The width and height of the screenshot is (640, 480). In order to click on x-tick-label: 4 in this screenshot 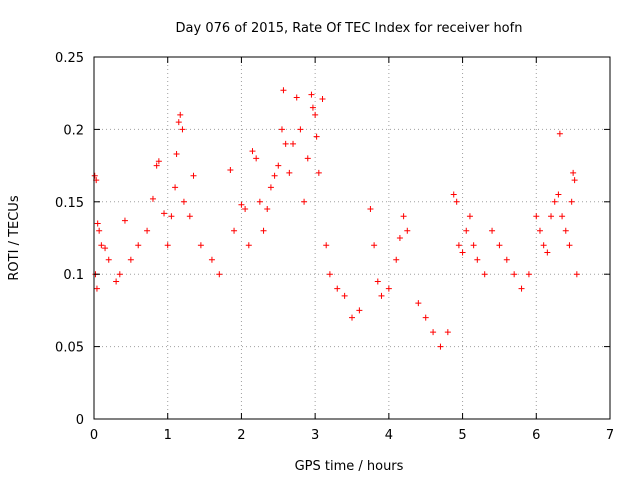, I will do `click(389, 435)`.